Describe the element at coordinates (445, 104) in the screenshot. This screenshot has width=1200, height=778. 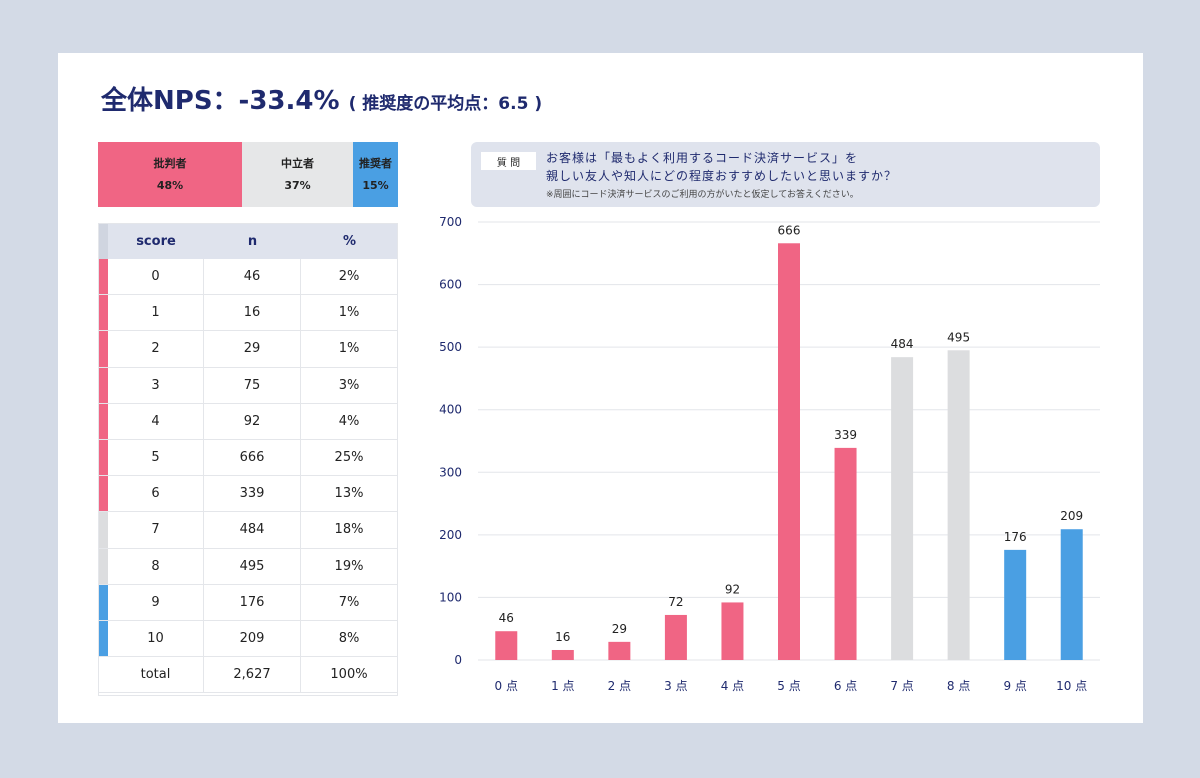
I see `nps-average-score: ( 推奨度の平均点：6.5 )` at that location.